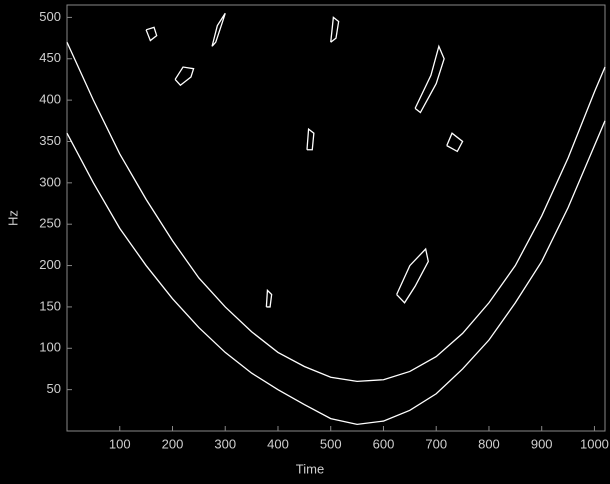  Describe the element at coordinates (120, 443) in the screenshot. I see `x-tick-label: 100` at that location.